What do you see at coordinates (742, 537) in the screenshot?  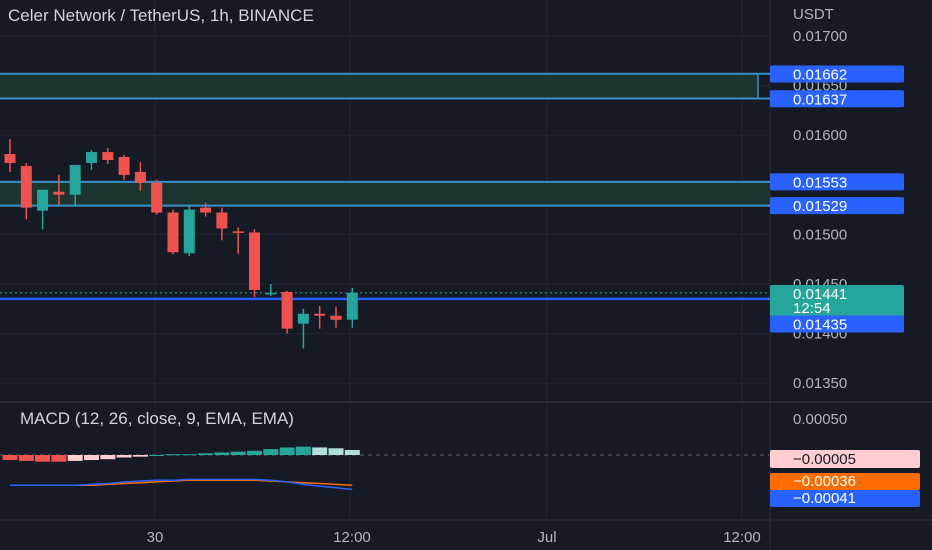 I see `time-tick-label-3: 12:00` at bounding box center [742, 537].